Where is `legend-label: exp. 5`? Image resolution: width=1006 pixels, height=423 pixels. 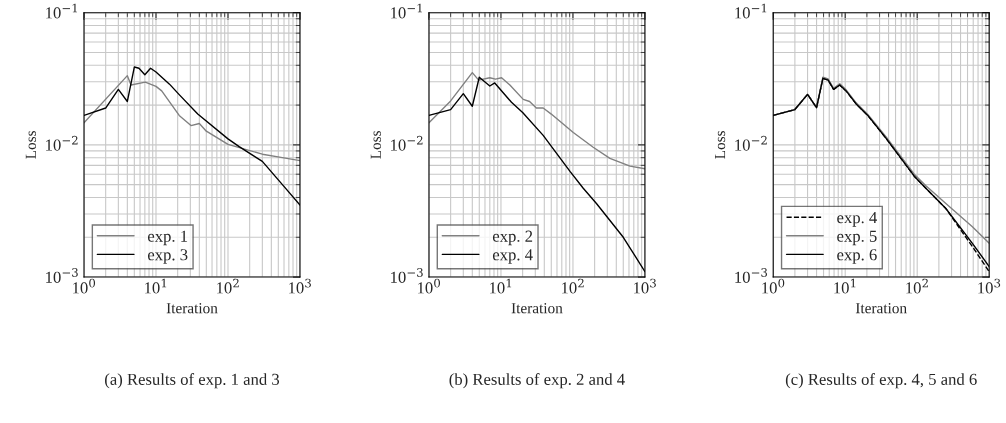
legend-label: exp. 5 is located at coordinates (857, 238).